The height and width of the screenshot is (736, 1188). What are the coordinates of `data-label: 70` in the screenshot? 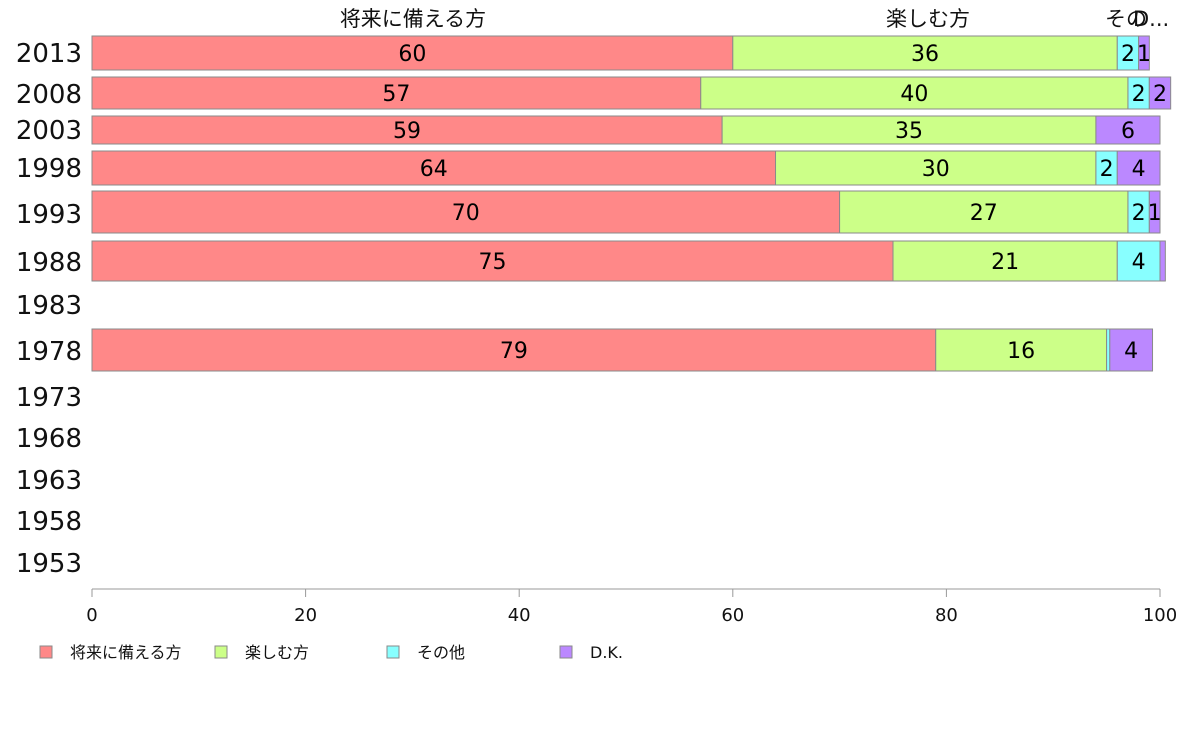 It's located at (466, 213).